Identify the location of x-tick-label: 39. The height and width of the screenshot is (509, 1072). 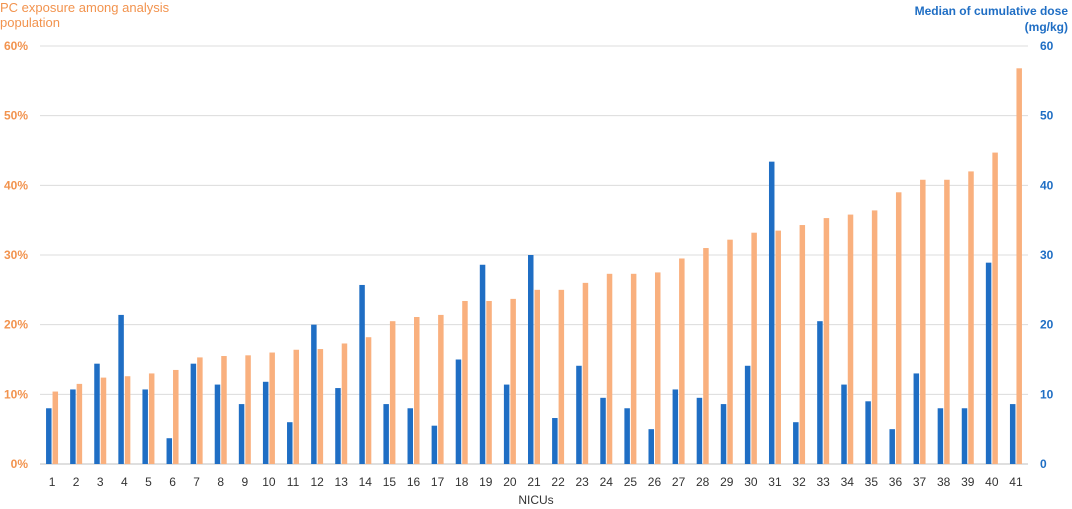
(968, 482).